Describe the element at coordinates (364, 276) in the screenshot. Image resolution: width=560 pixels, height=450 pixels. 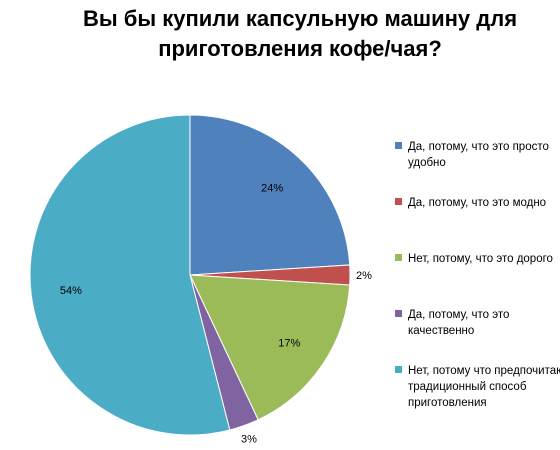
I see `pie-data-label: 2%` at that location.